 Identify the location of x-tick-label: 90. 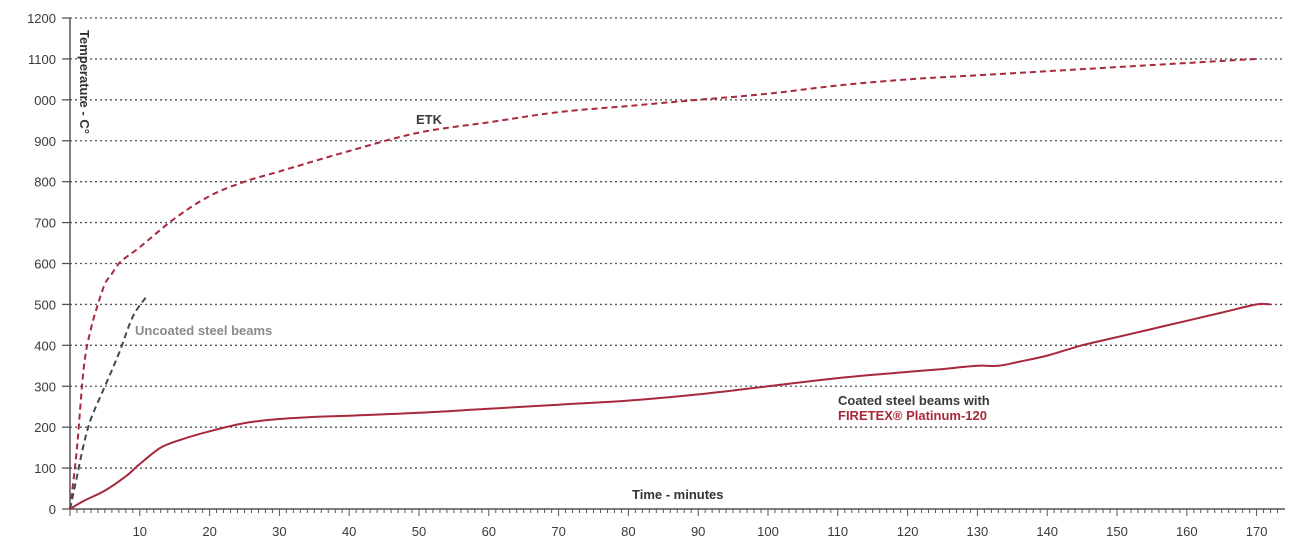
(698, 531).